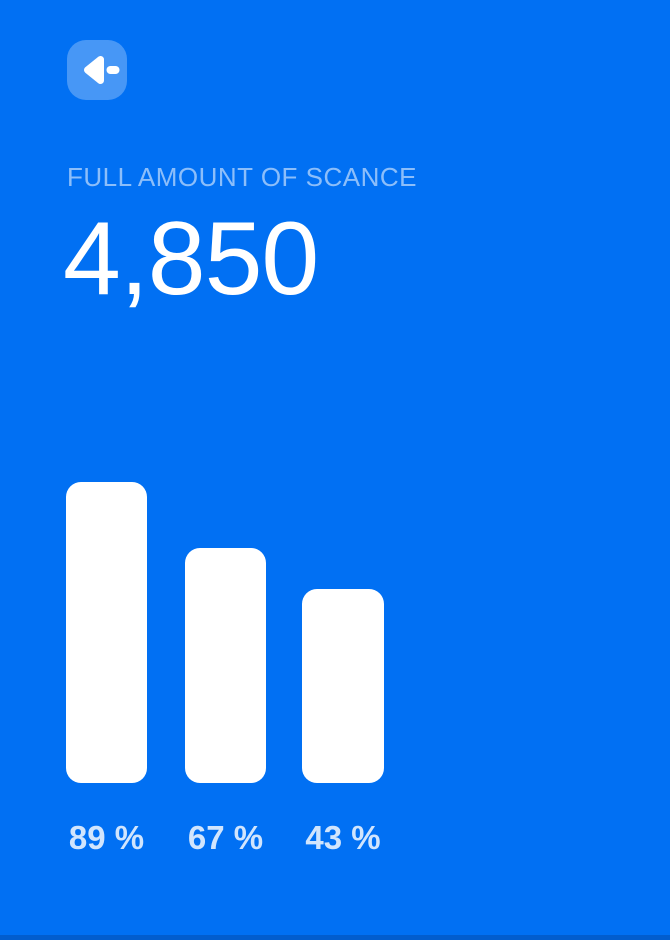 The width and height of the screenshot is (670, 940). Describe the element at coordinates (191, 259) in the screenshot. I see `stat-value: 4,850` at that location.